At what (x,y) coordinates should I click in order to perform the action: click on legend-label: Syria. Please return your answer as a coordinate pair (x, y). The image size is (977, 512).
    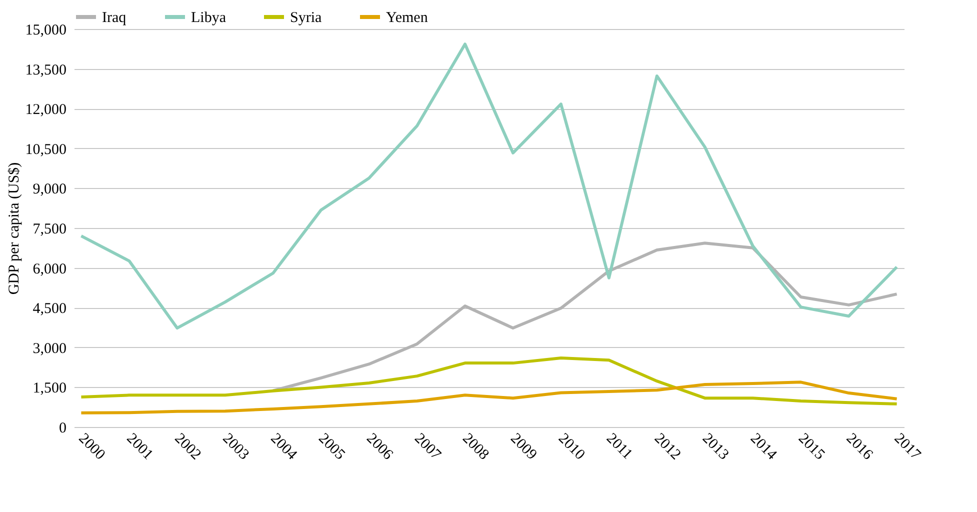
    Looking at the image, I should click on (306, 18).